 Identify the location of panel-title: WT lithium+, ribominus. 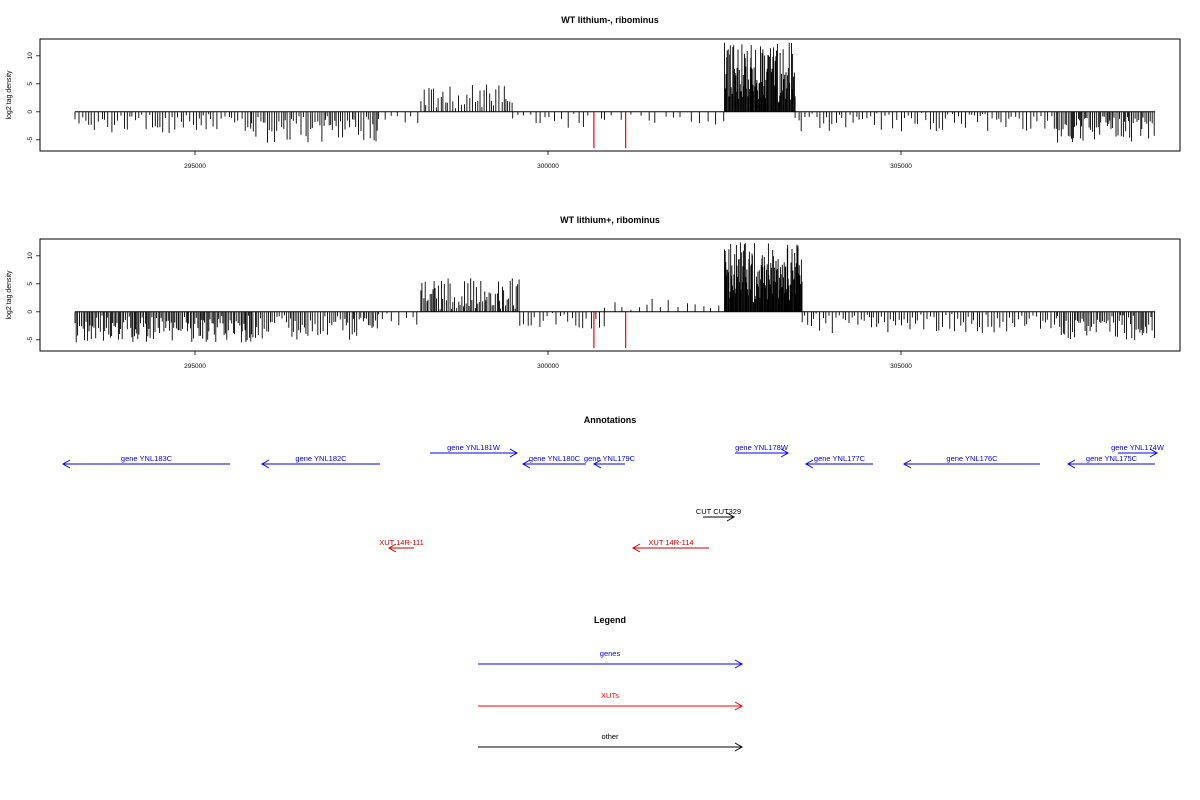
(610, 220).